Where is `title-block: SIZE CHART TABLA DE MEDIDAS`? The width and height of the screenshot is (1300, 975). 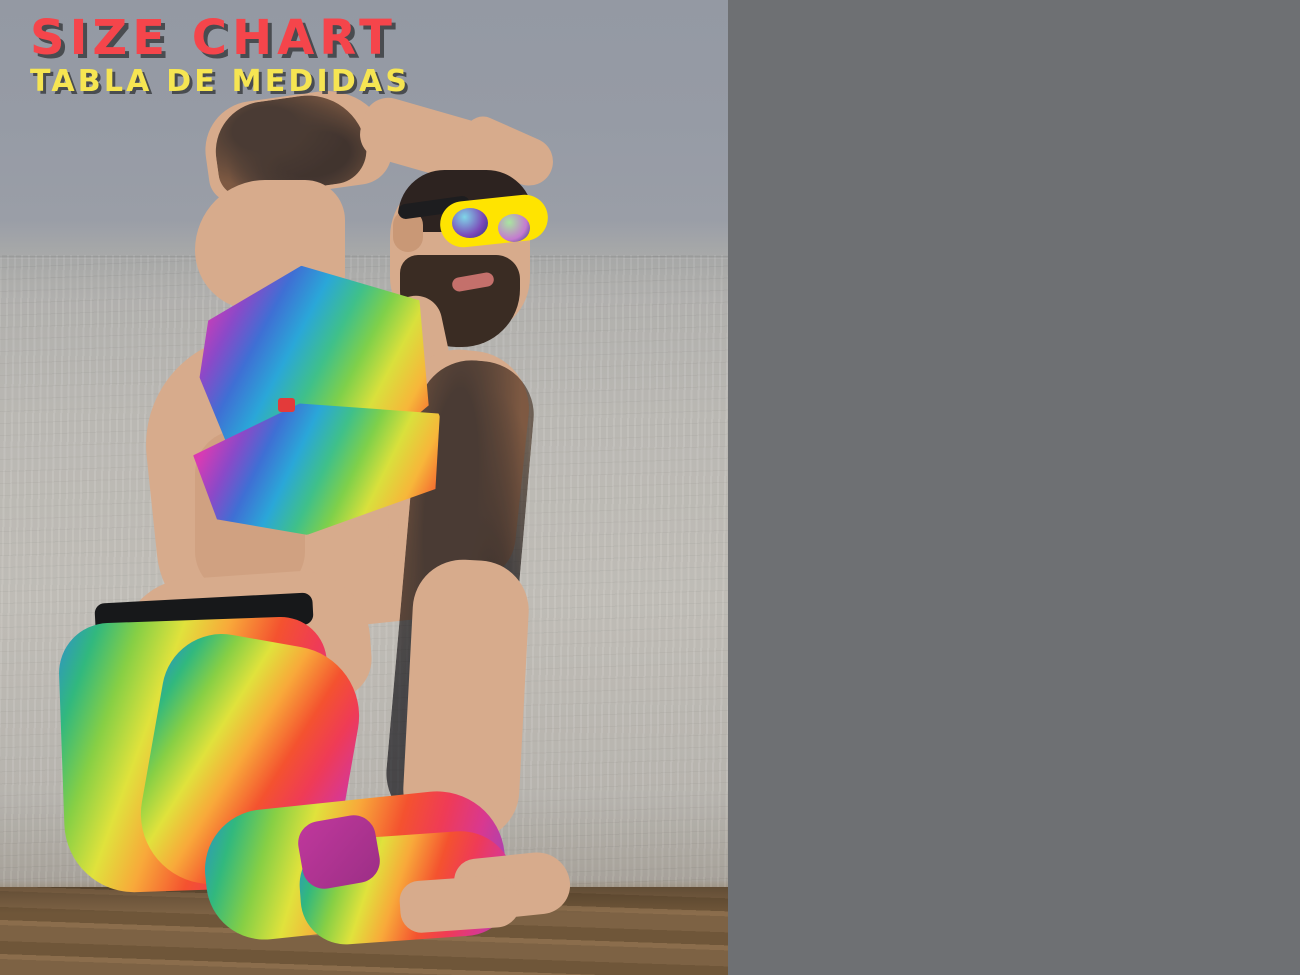 title-block: SIZE CHART TABLA DE MEDIDAS is located at coordinates (220, 55).